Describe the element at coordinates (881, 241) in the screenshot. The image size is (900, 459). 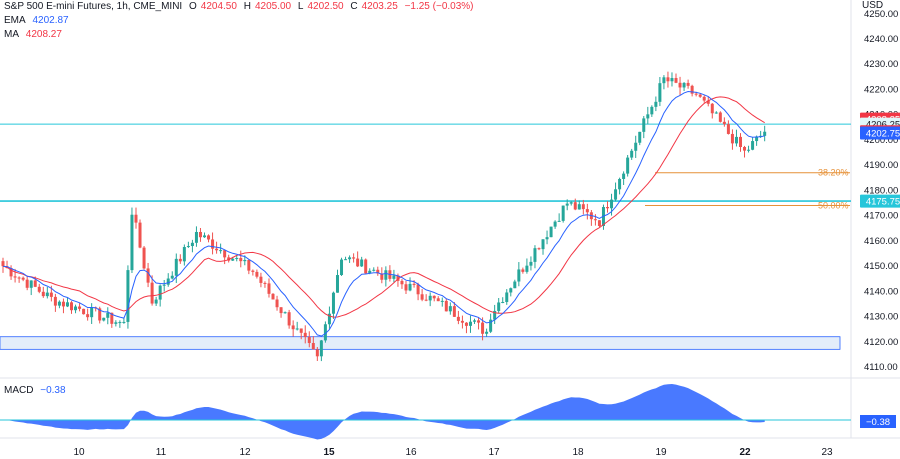
I see `price-tick-label: 4160.00` at that location.